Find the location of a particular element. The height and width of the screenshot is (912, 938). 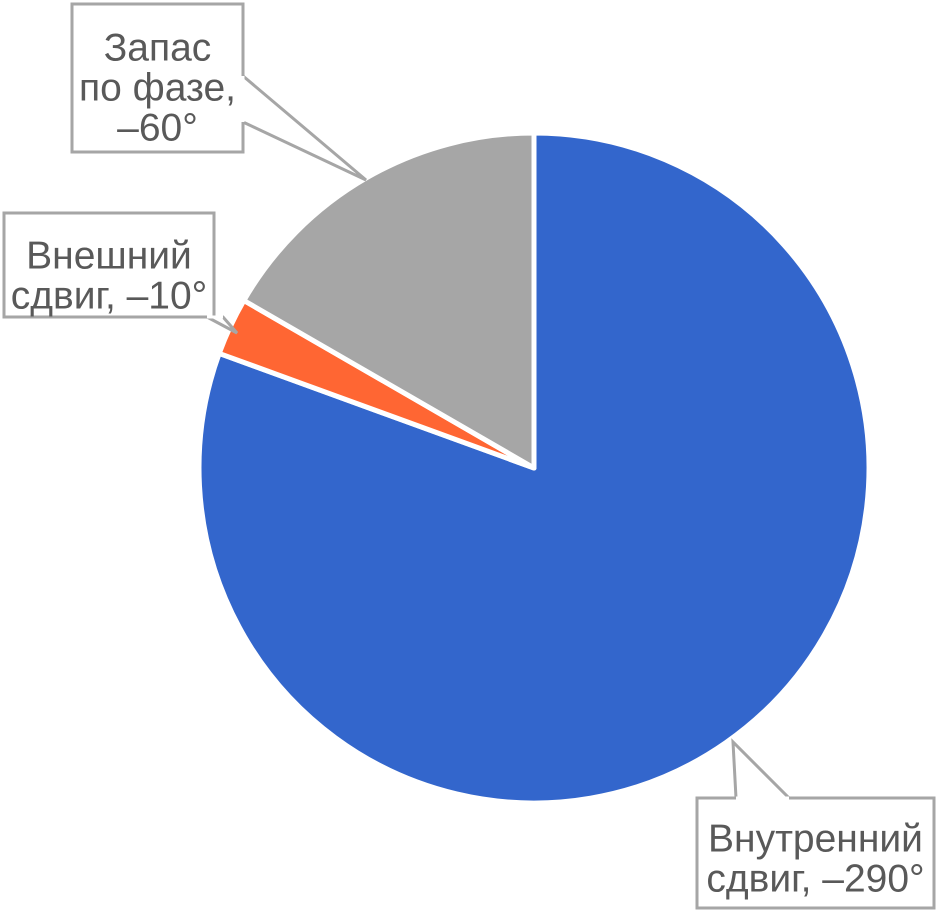

data-label-text: Внутренний is located at coordinates (815, 838).